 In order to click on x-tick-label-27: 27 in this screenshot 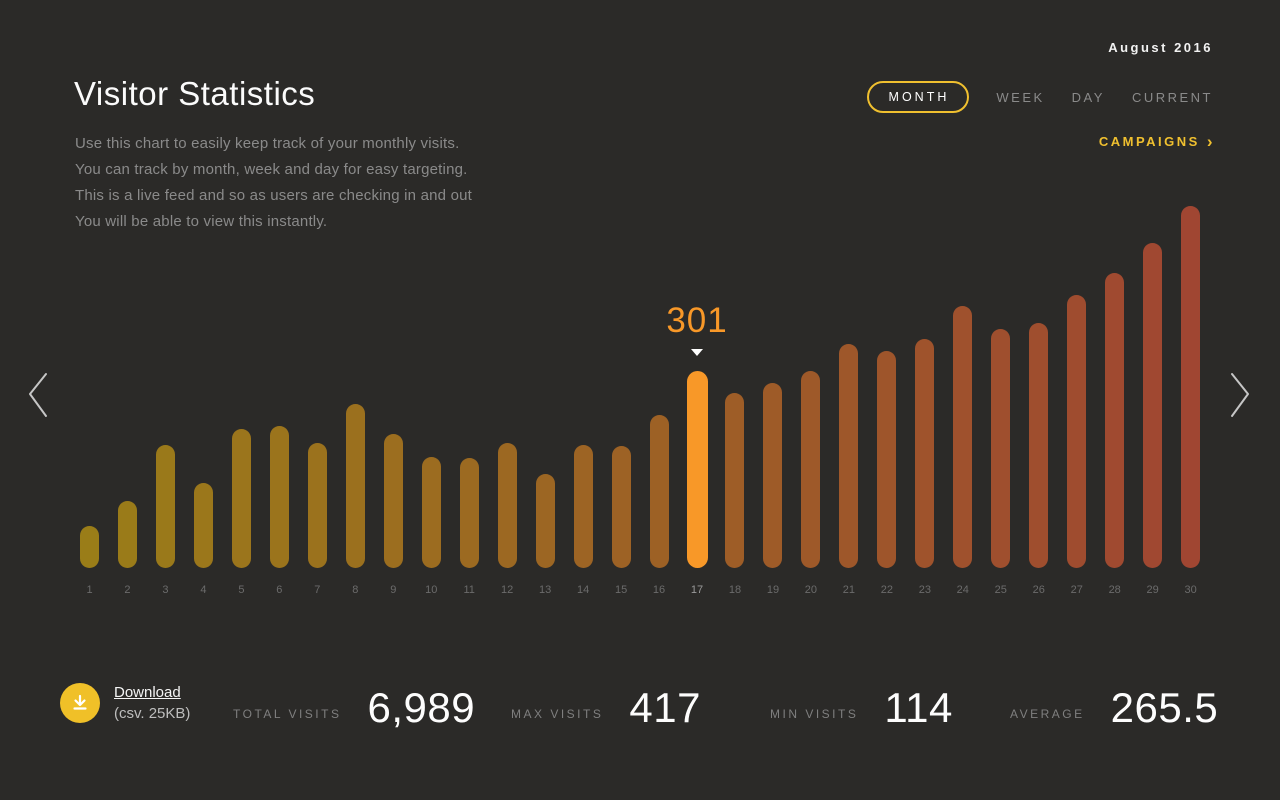, I will do `click(1076, 590)`.